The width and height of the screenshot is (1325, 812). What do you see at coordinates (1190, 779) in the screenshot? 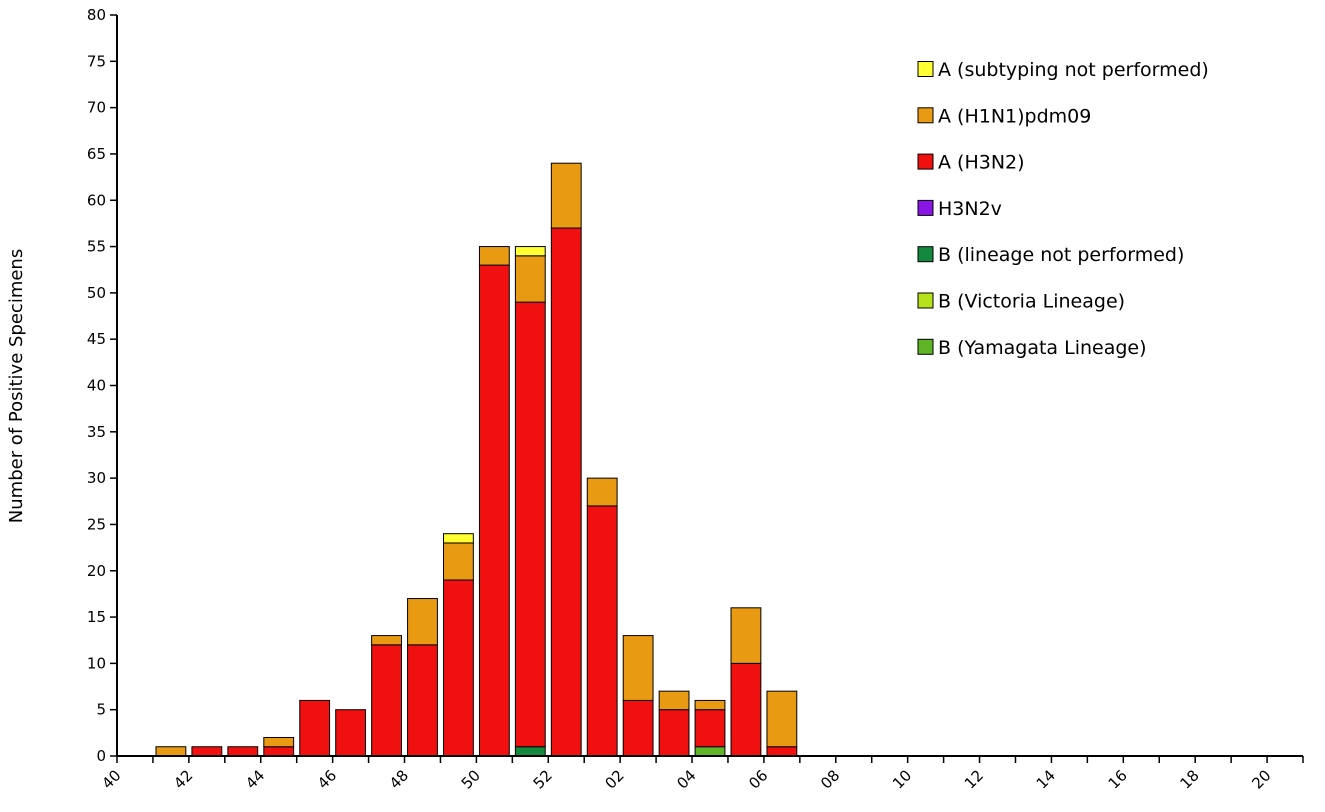
I see `x-tick-label: 18` at bounding box center [1190, 779].